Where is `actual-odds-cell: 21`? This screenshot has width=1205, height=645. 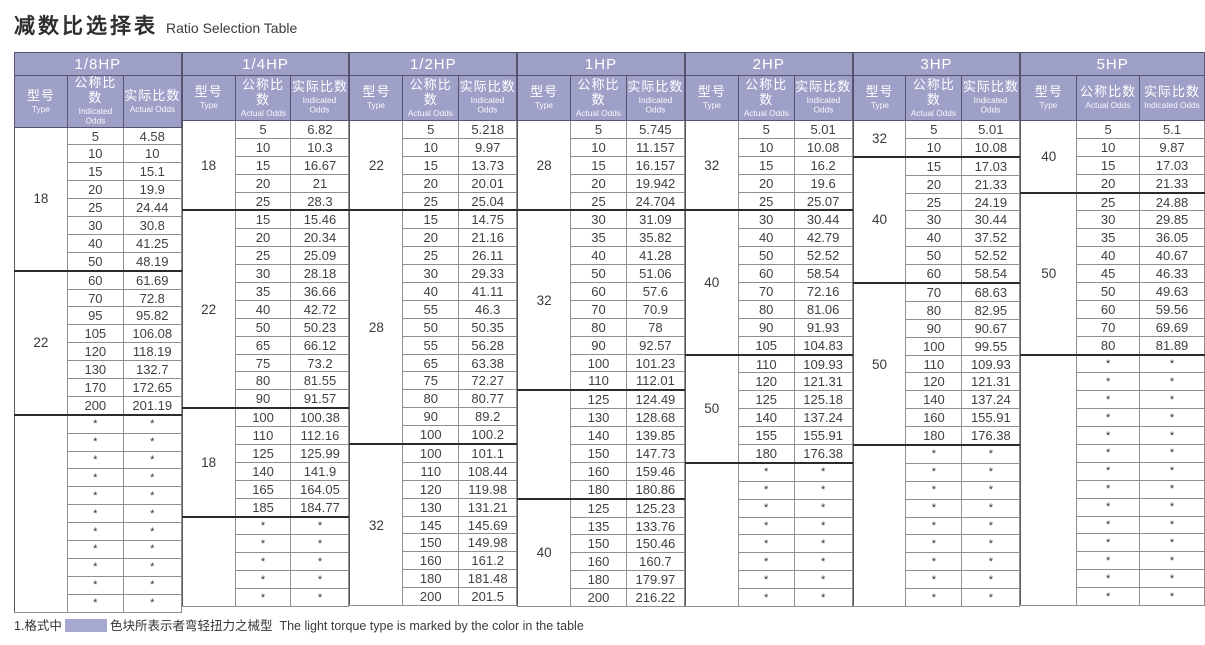
actual-odds-cell: 21 is located at coordinates (320, 183).